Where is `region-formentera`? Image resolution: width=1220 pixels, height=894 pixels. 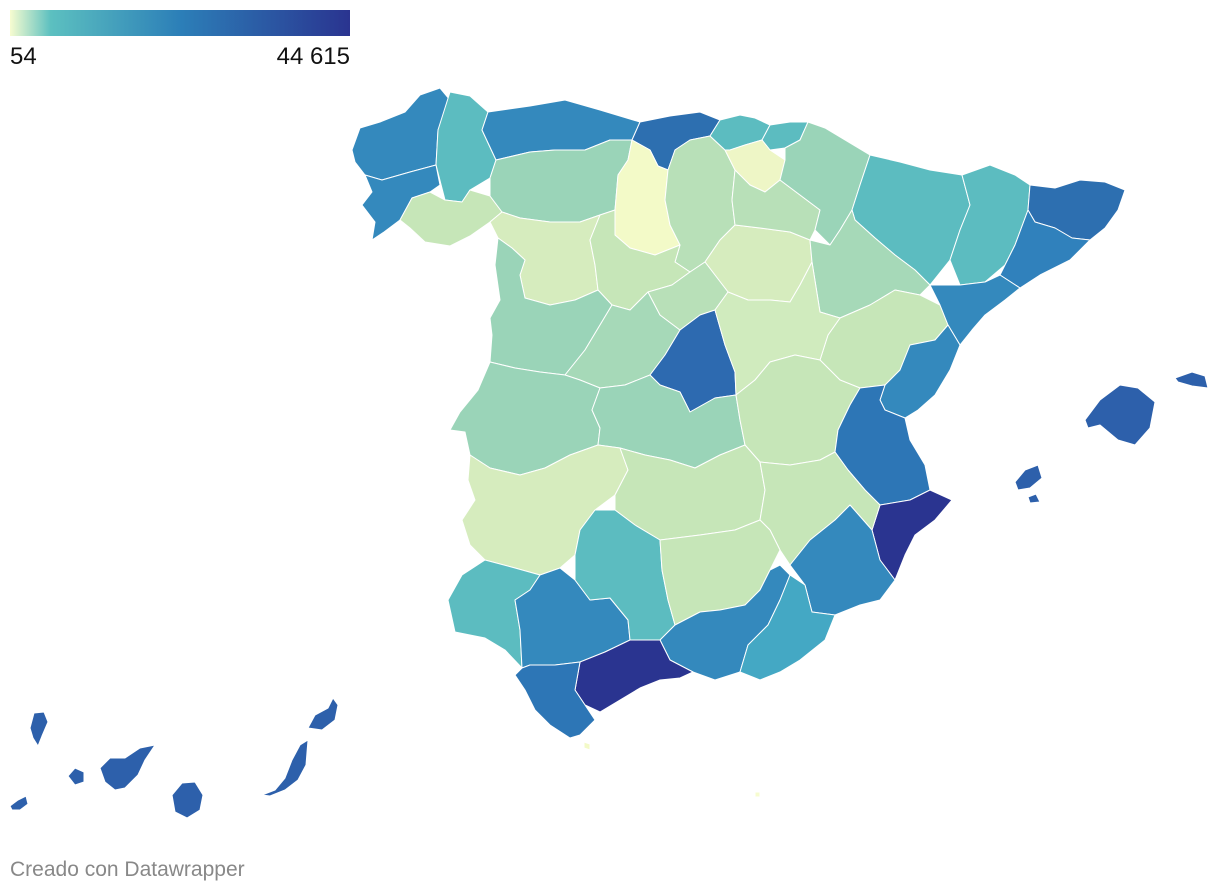
region-formentera is located at coordinates (1034, 498).